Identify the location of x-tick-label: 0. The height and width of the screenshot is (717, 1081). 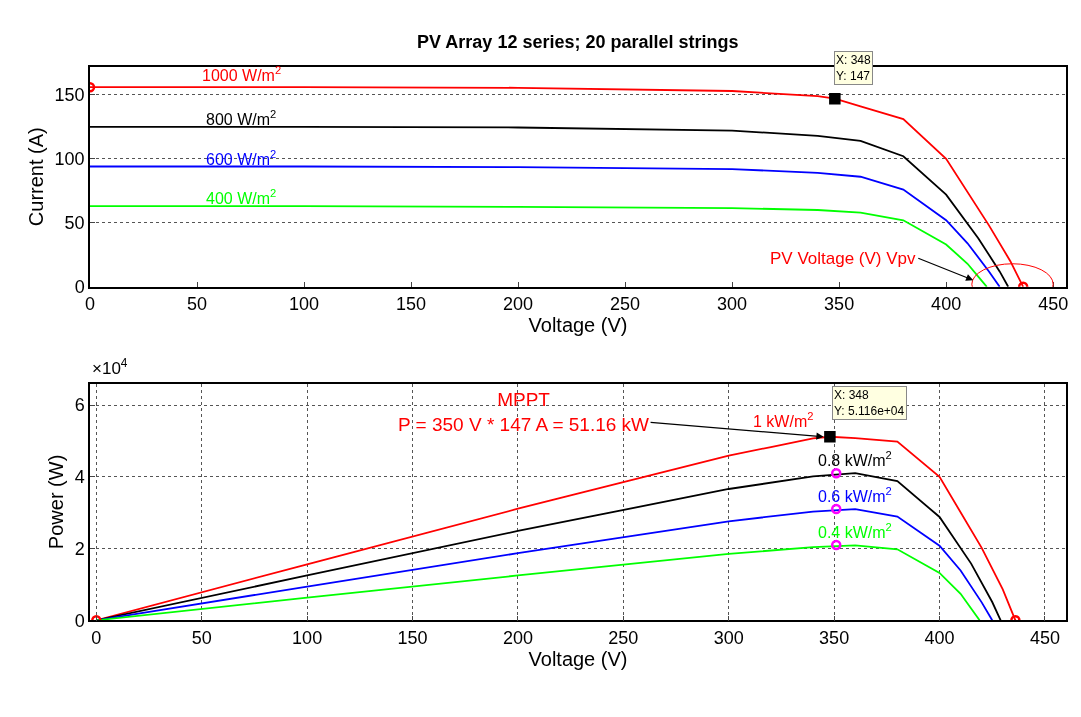
(96, 637).